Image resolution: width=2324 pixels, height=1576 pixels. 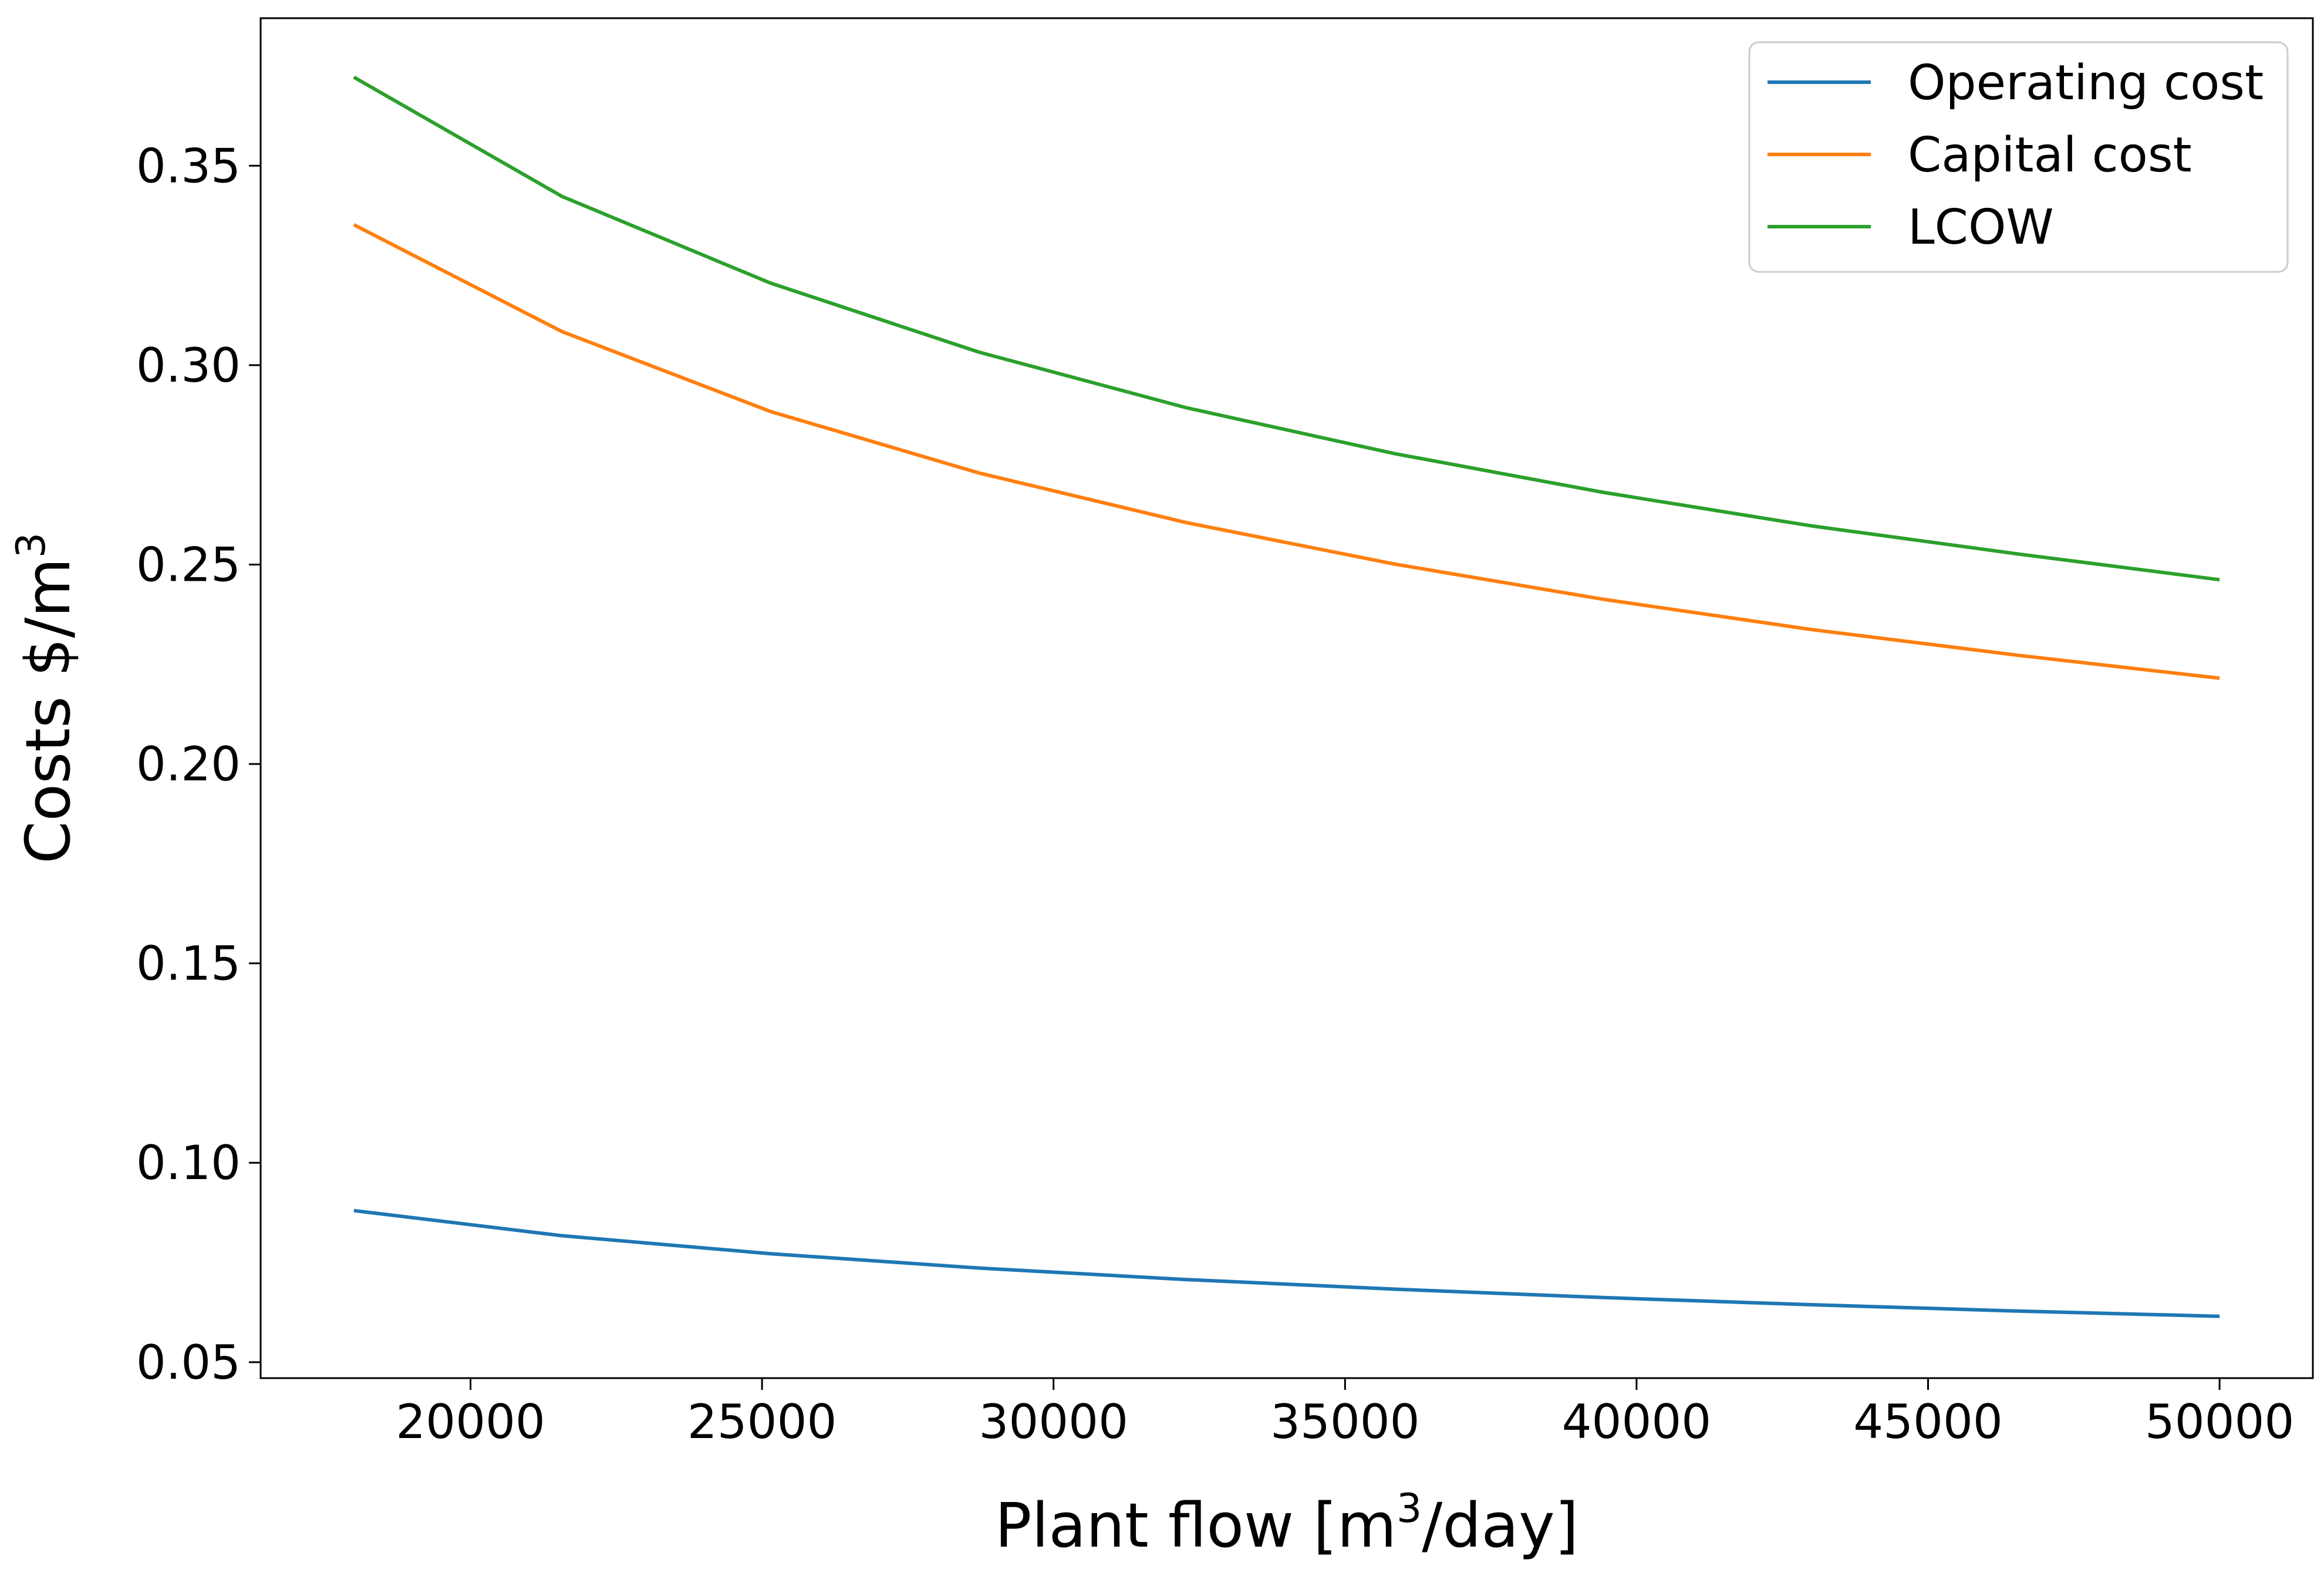 What do you see at coordinates (1500, 1525) in the screenshot?
I see `x-axis-label-suffix: /day]` at bounding box center [1500, 1525].